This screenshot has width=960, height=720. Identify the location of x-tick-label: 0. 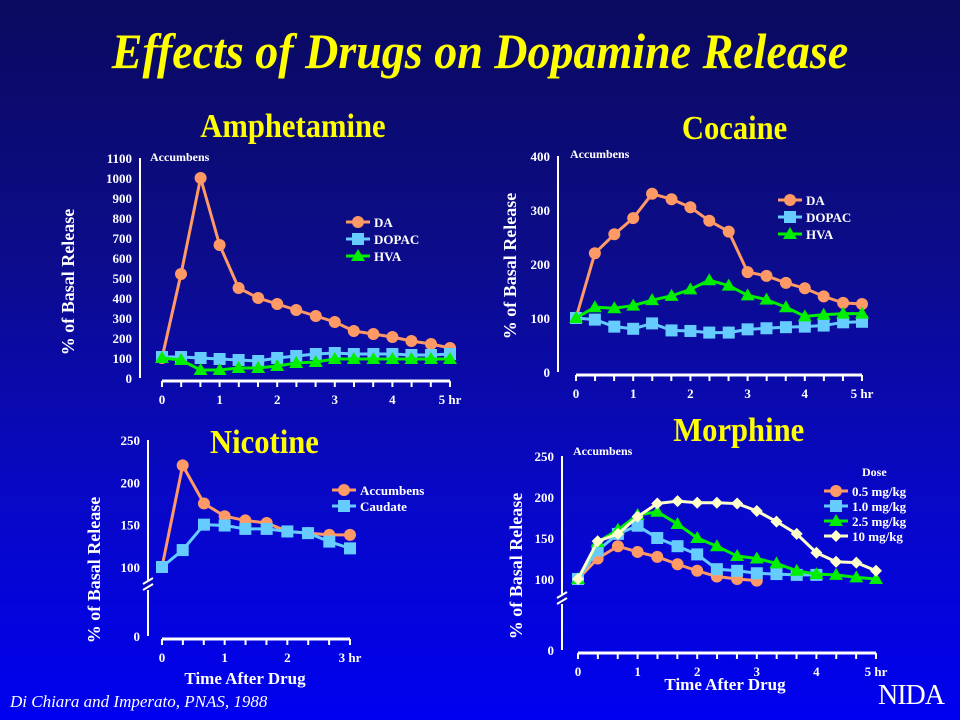
(578, 671).